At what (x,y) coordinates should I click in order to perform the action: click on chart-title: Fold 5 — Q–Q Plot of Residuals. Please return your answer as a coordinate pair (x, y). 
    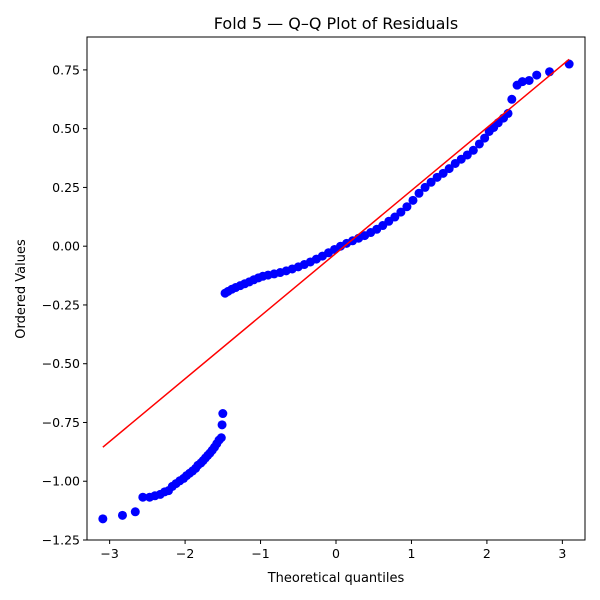
    Looking at the image, I should click on (336, 23).